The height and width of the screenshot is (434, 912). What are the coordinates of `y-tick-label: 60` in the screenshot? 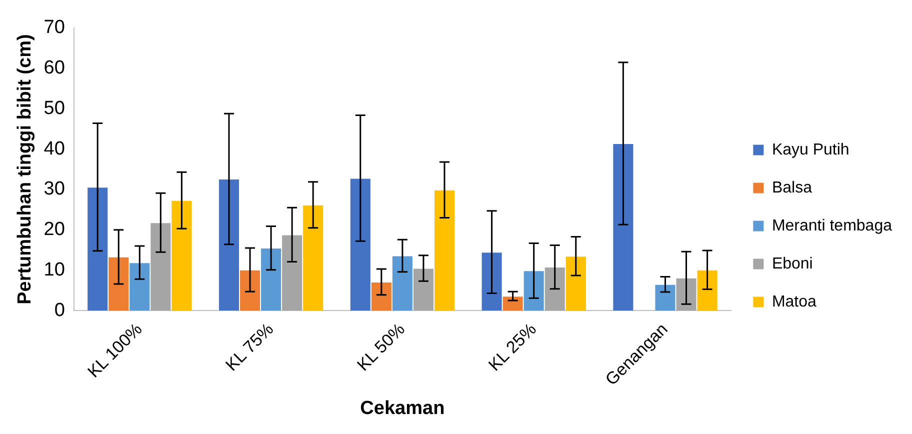 It's located at (54, 68).